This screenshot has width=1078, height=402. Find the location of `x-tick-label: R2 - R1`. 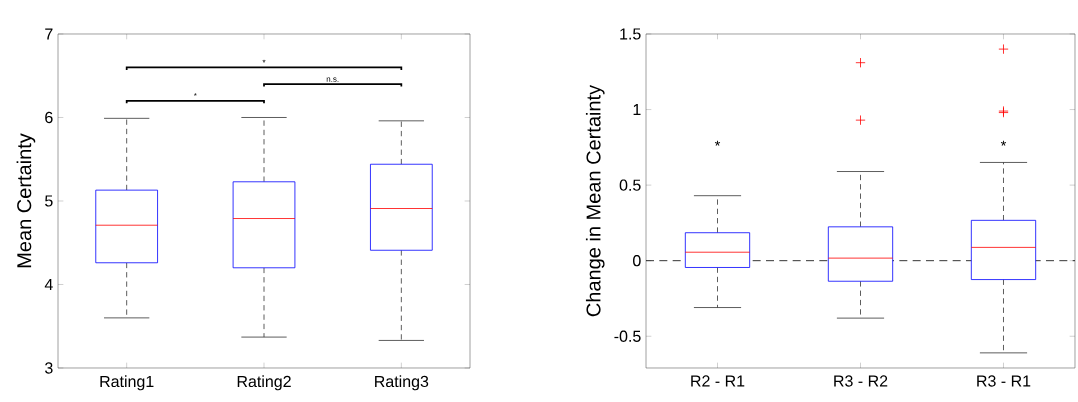

x-tick-label: R2 - R1 is located at coordinates (718, 381).